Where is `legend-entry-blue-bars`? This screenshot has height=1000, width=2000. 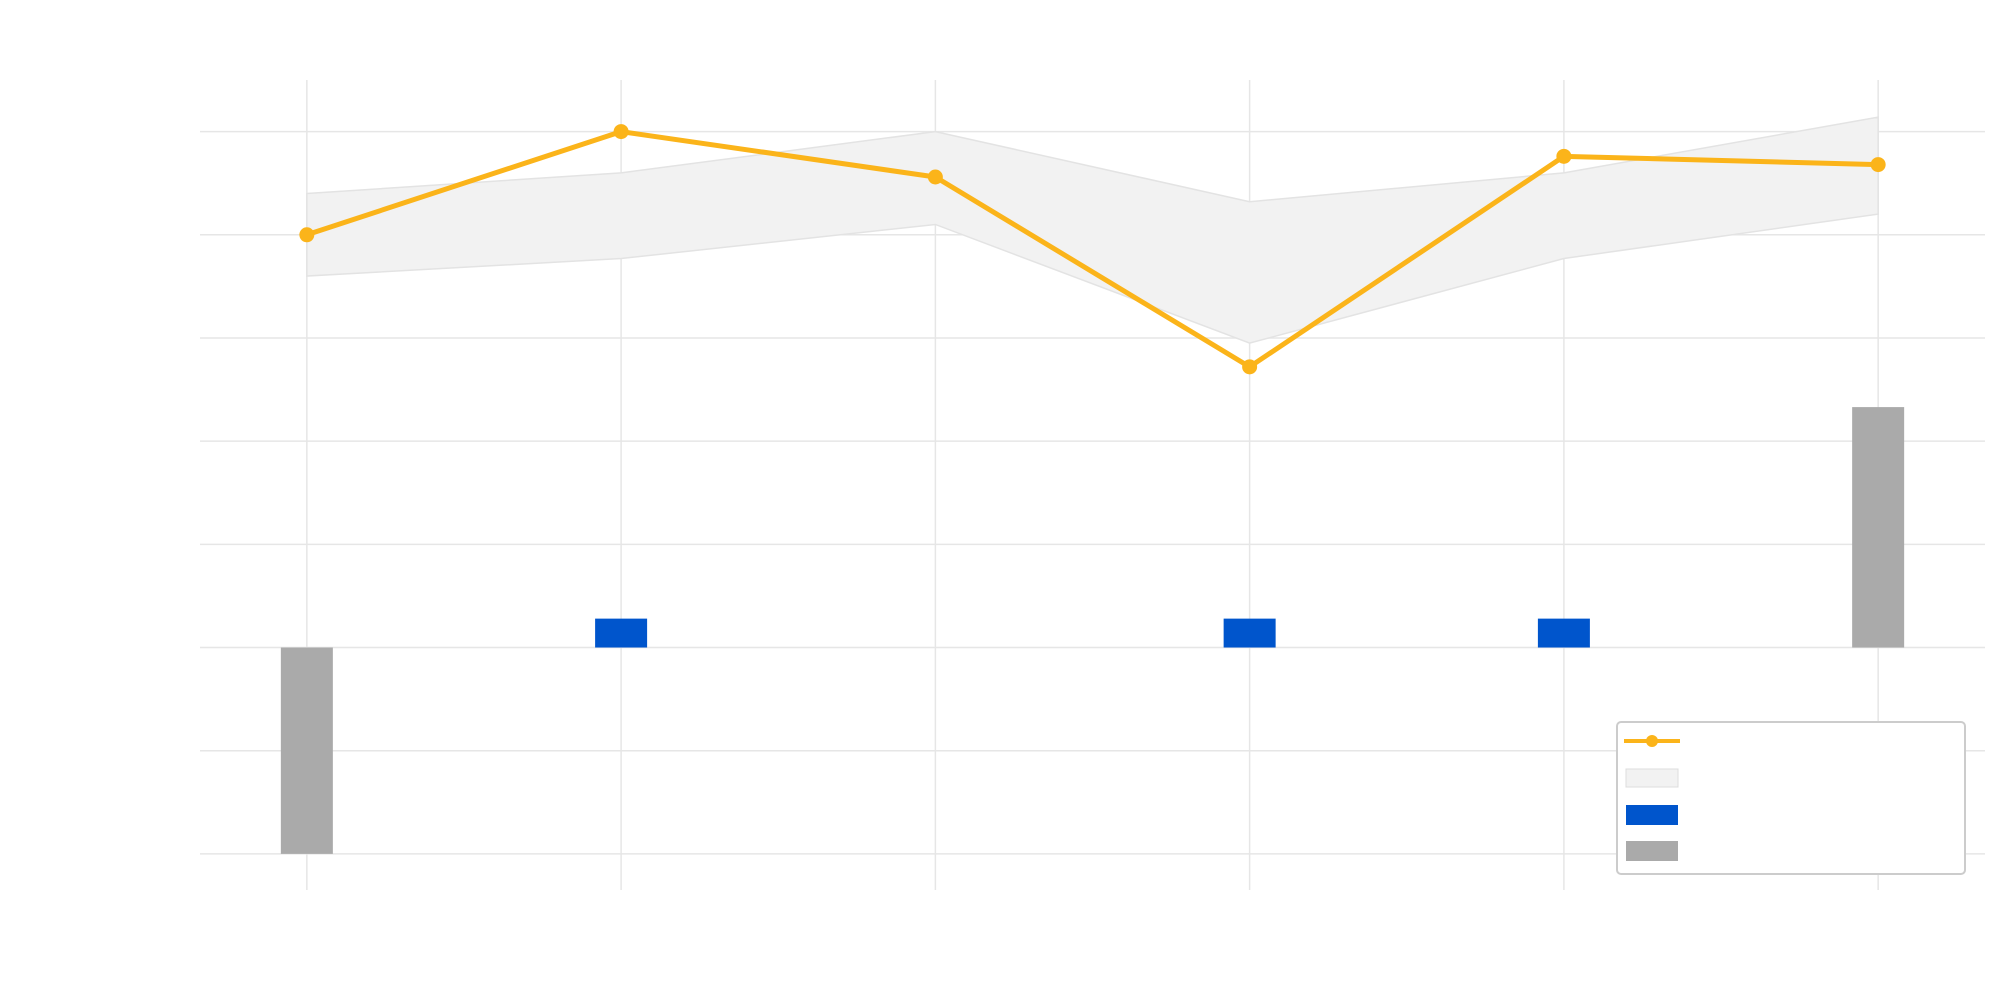 legend-entry-blue-bars is located at coordinates (1652, 815).